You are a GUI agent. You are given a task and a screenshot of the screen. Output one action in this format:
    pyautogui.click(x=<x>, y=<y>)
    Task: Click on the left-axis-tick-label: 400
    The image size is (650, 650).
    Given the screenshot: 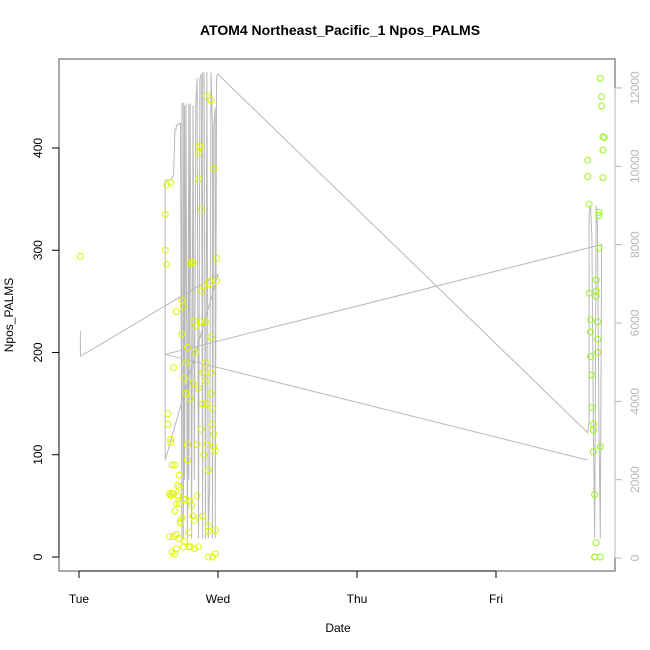 What is the action you would take?
    pyautogui.click(x=38, y=148)
    